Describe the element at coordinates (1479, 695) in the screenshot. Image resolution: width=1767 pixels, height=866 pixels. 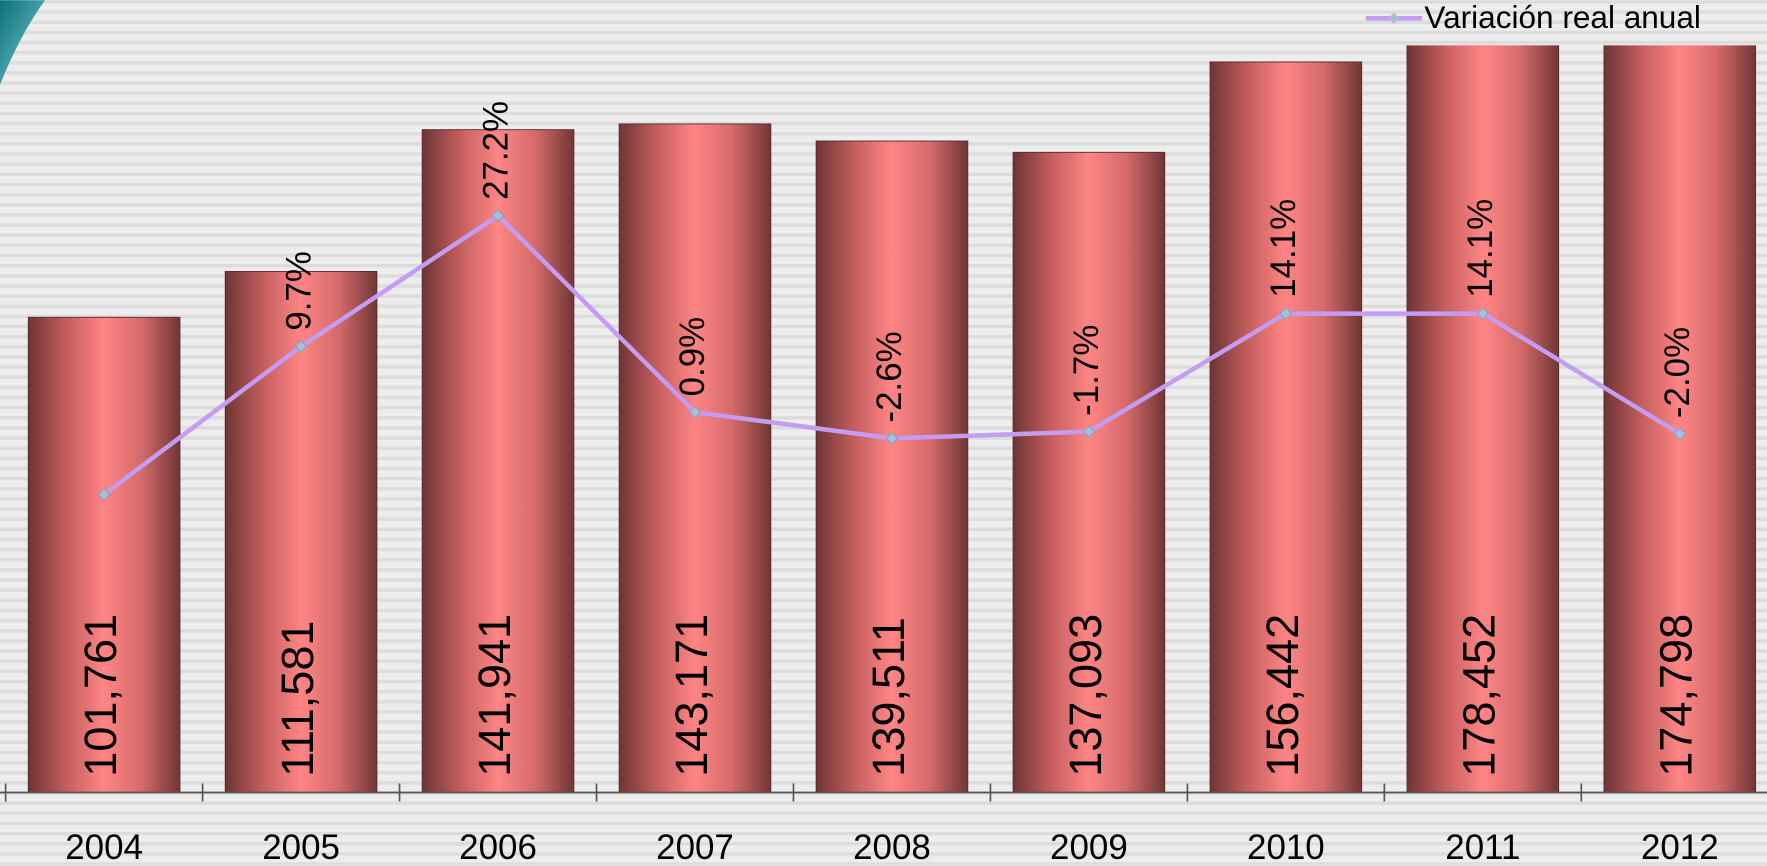
I see `bar-value-label: 178,452` at that location.